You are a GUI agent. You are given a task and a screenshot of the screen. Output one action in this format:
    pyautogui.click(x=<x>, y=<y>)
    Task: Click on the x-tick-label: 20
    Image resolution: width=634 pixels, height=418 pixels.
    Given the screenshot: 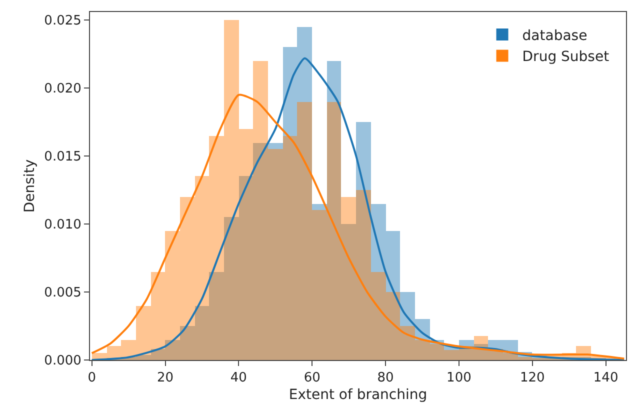 What is the action you would take?
    pyautogui.click(x=165, y=378)
    